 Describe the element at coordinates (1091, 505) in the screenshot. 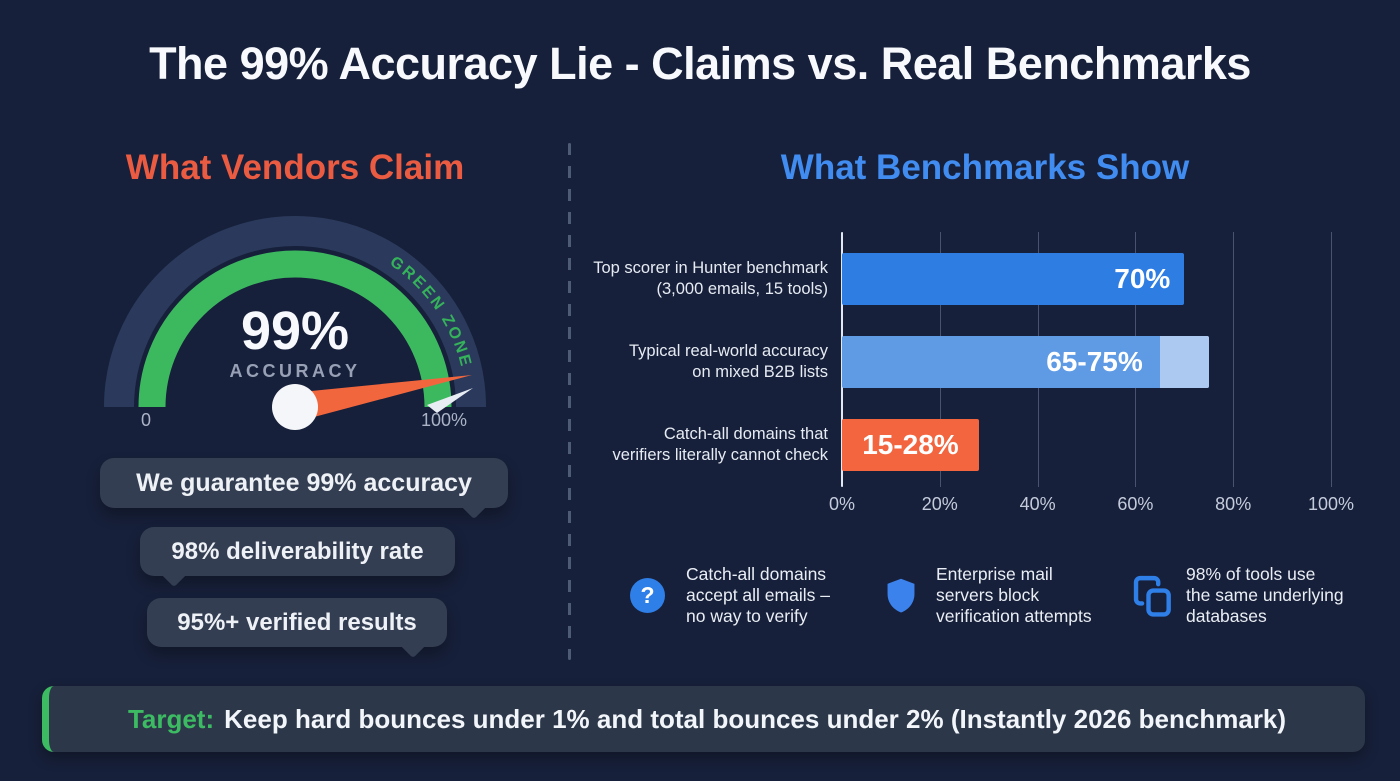

I see `x-axis: 0% 20% 40% 60% 80% 100%` at that location.